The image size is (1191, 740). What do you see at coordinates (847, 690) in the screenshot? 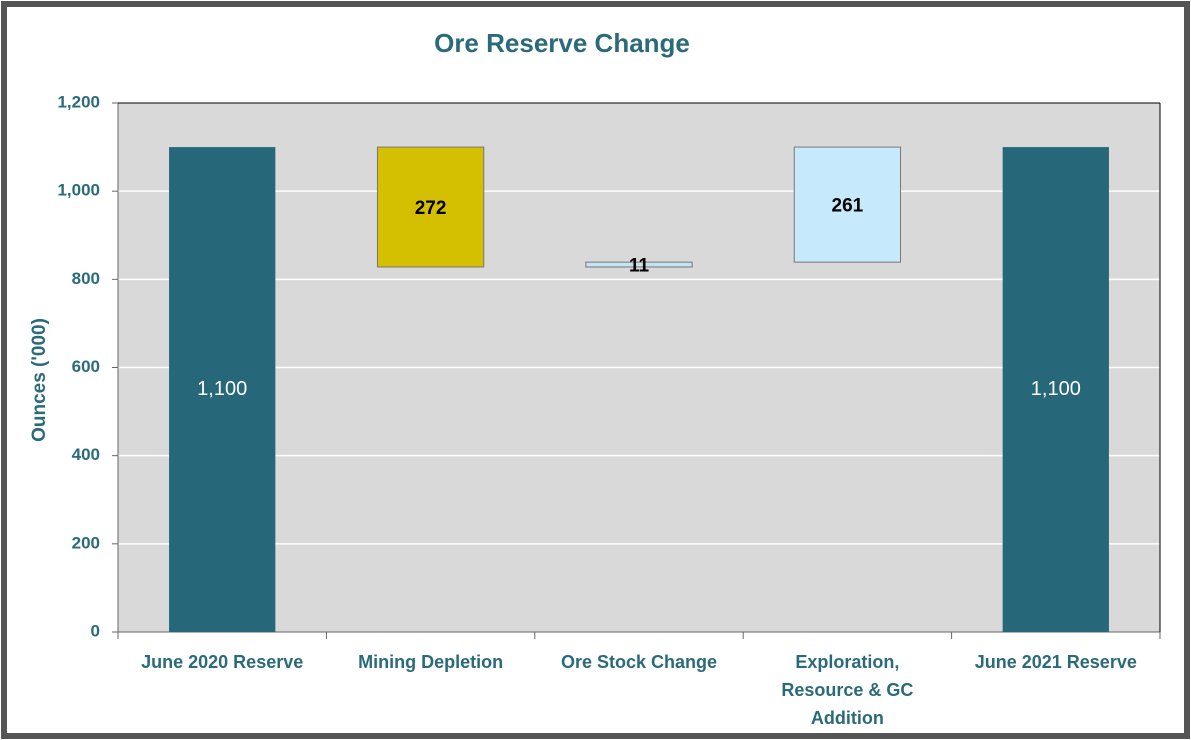
I see `x-tick-label: Exploration, Resource & GC Addition` at bounding box center [847, 690].